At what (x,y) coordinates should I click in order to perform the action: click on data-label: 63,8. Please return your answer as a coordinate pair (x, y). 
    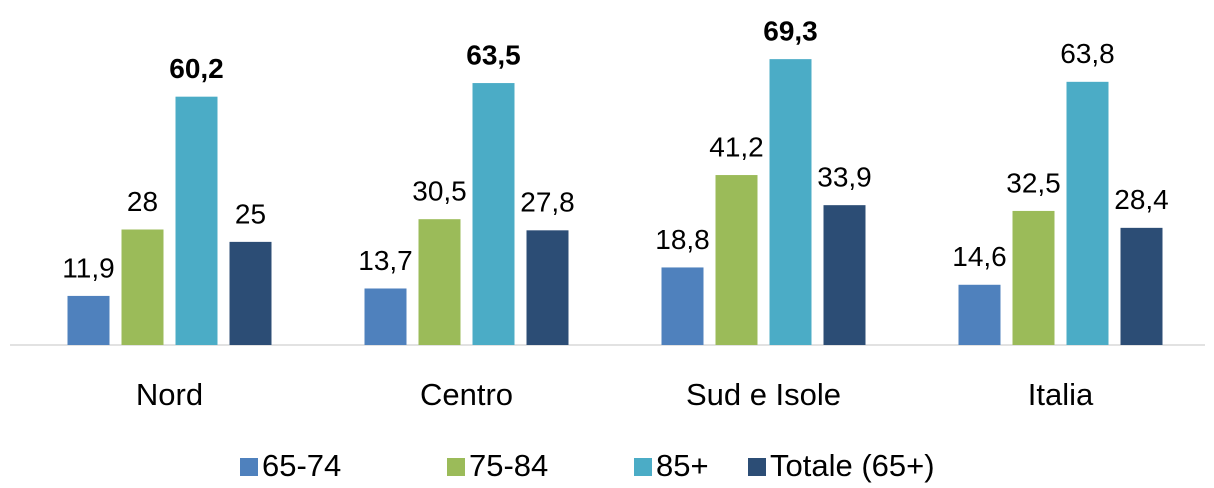
    Looking at the image, I should click on (1087, 53).